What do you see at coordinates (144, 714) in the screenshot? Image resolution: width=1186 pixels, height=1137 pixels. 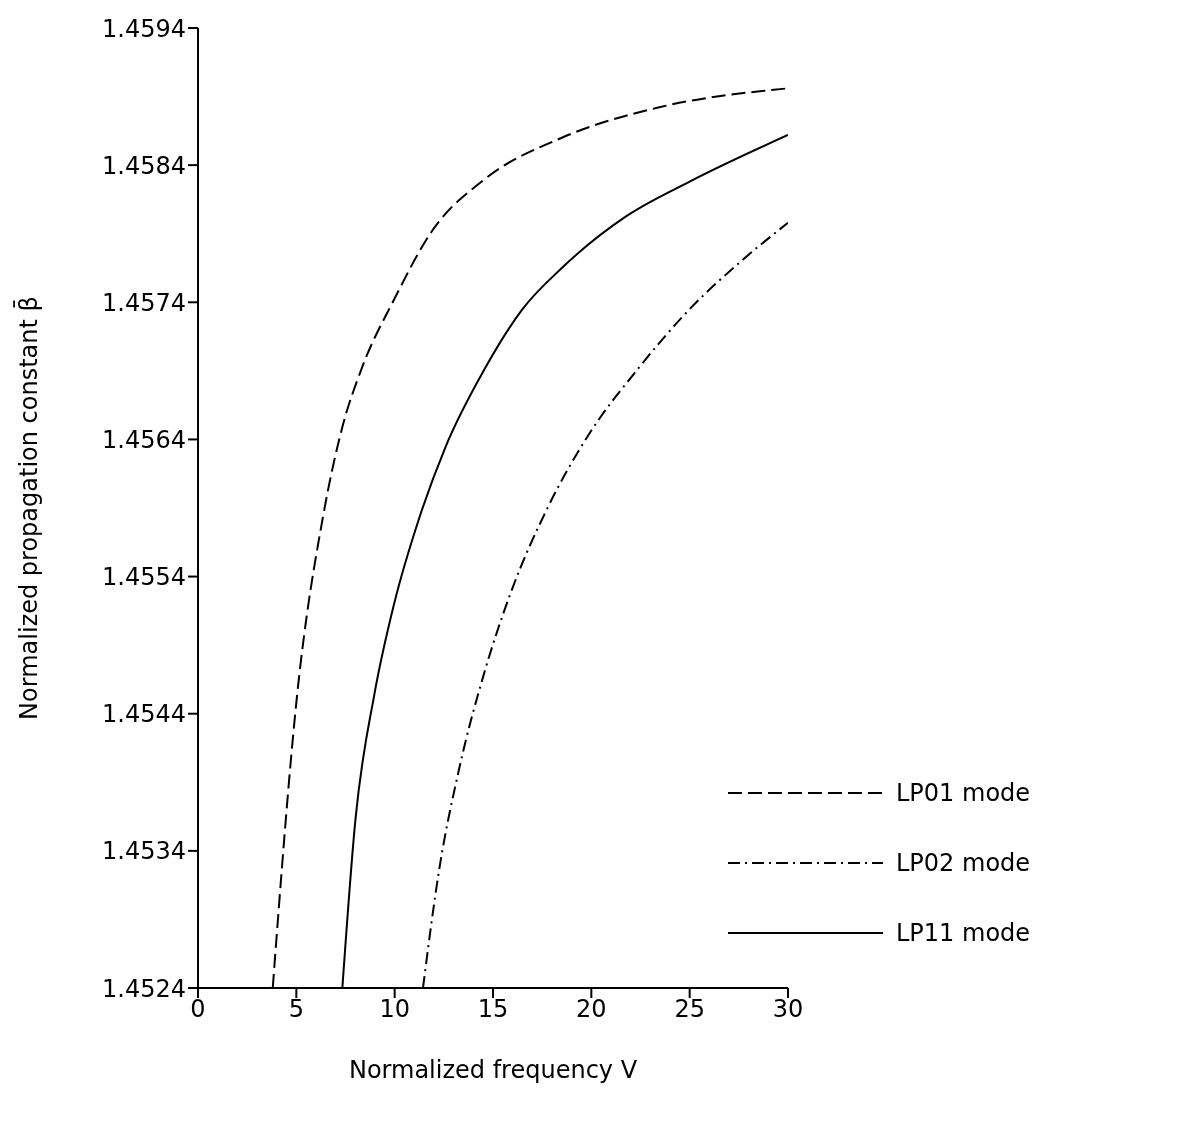 I see `y-tick-label: 1.4544` at bounding box center [144, 714].